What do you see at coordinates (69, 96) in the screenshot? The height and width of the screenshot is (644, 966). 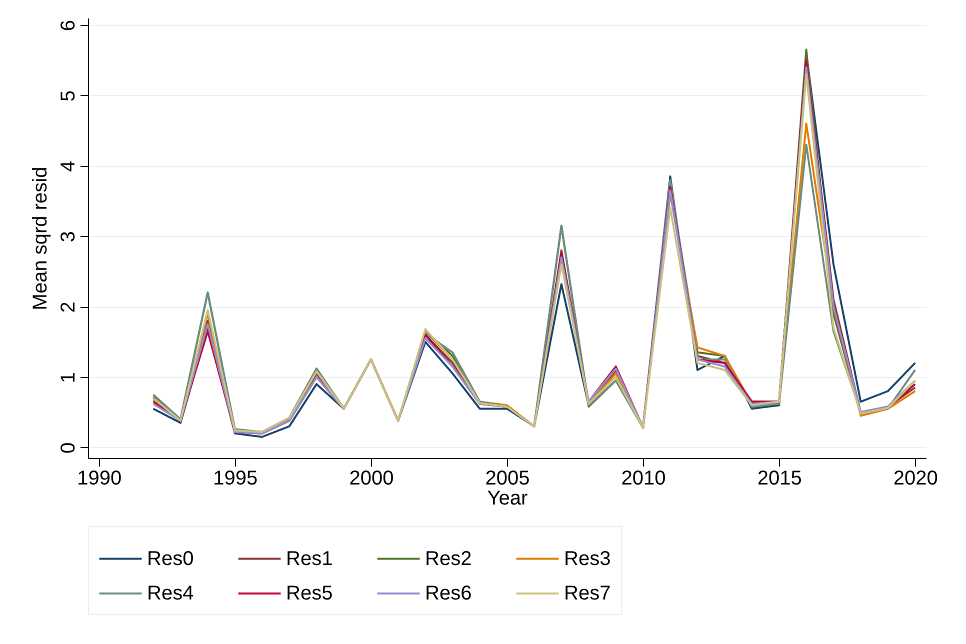 I see `y-tick-label: 5` at bounding box center [69, 96].